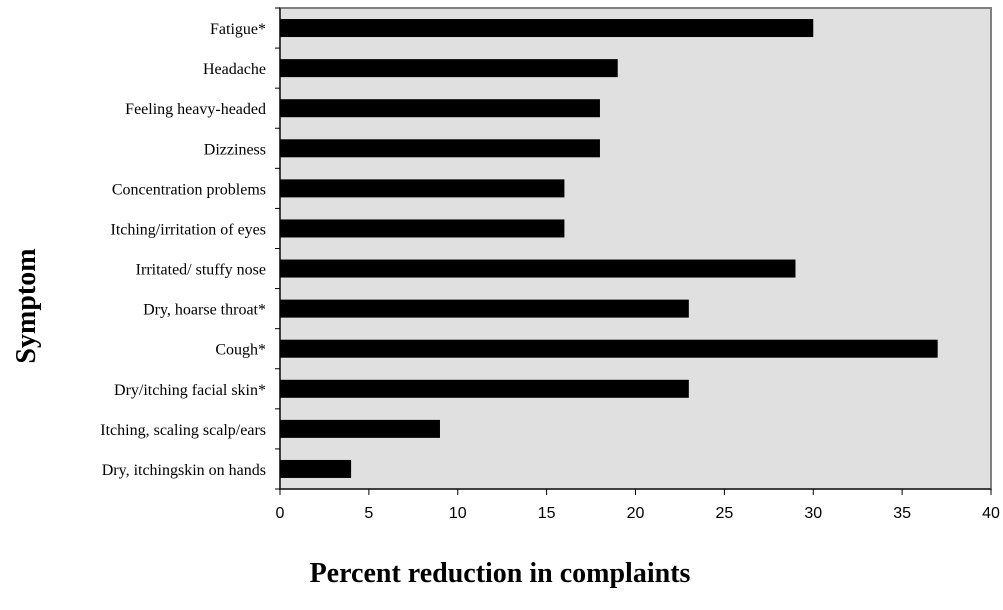 This screenshot has width=1003, height=610. What do you see at coordinates (201, 270) in the screenshot?
I see `category-label: Irritated/ stuffy nose` at bounding box center [201, 270].